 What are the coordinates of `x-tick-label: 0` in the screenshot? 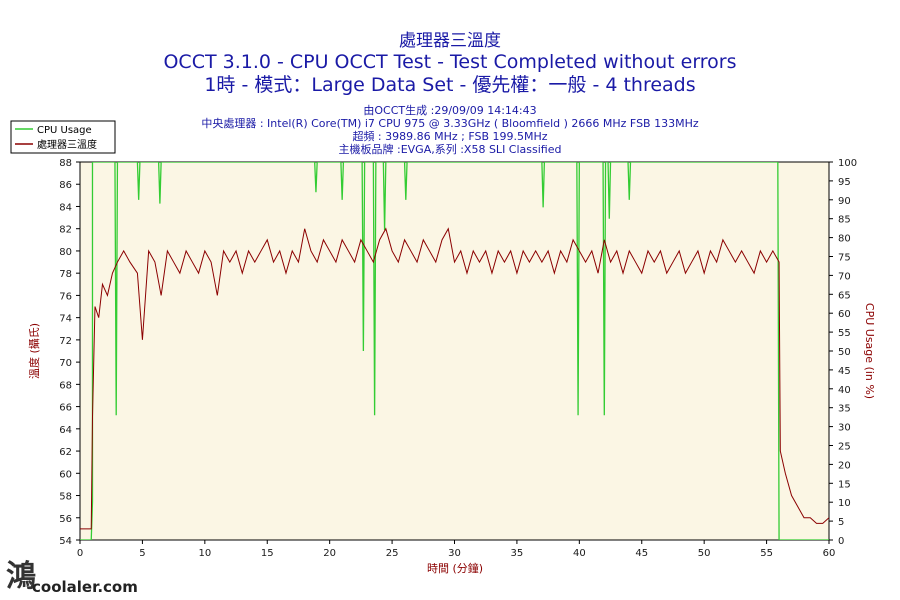 It's located at (80, 553).